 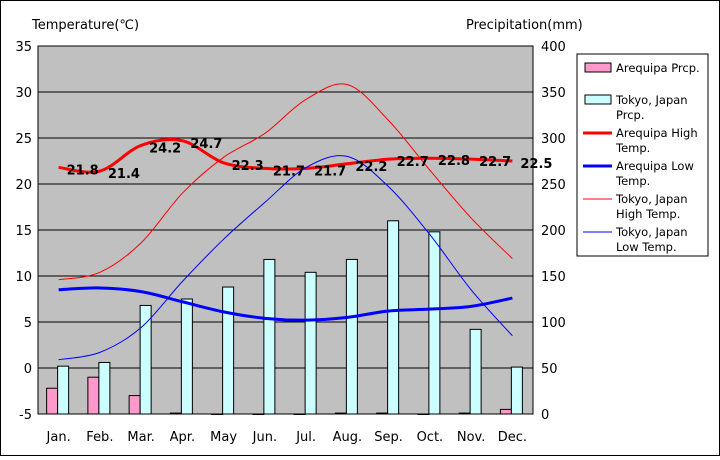 What do you see at coordinates (140, 437) in the screenshot?
I see `x-tick-label: Mar.` at bounding box center [140, 437].